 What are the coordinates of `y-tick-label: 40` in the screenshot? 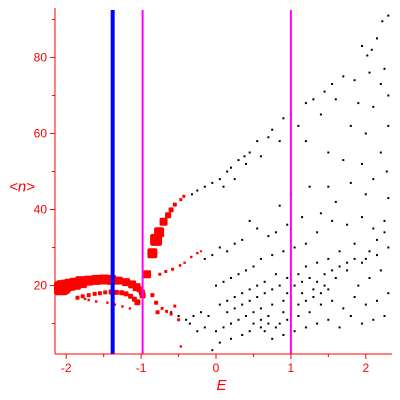 It's located at (41, 210).